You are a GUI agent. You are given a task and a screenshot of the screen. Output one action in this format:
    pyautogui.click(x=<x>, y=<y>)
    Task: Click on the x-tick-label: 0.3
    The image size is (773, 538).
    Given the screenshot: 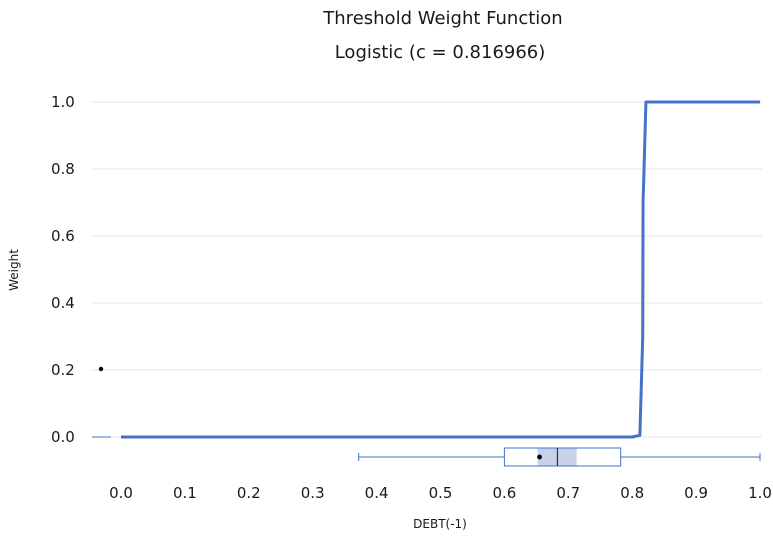 What is the action you would take?
    pyautogui.click(x=313, y=493)
    